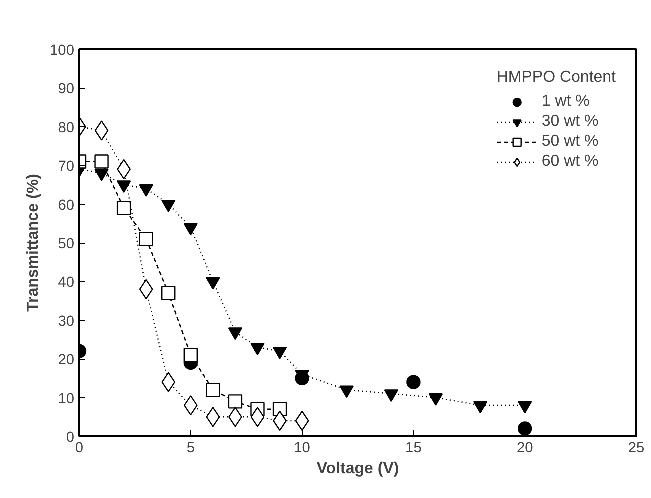  What do you see at coordinates (66, 399) in the screenshot?
I see `y-tick-label: 10` at bounding box center [66, 399].